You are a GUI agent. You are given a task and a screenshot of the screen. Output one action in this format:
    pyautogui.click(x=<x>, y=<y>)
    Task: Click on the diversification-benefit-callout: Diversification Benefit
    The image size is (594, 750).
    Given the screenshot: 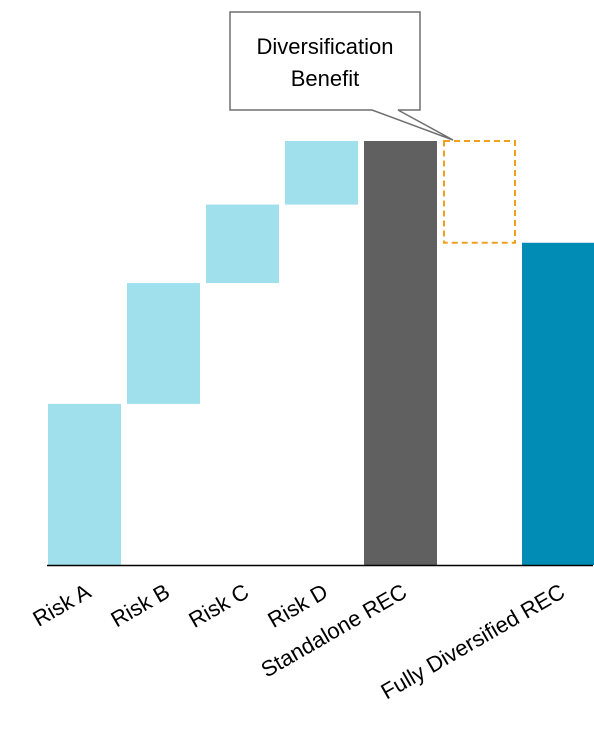 What is the action you would take?
    pyautogui.click(x=341, y=76)
    